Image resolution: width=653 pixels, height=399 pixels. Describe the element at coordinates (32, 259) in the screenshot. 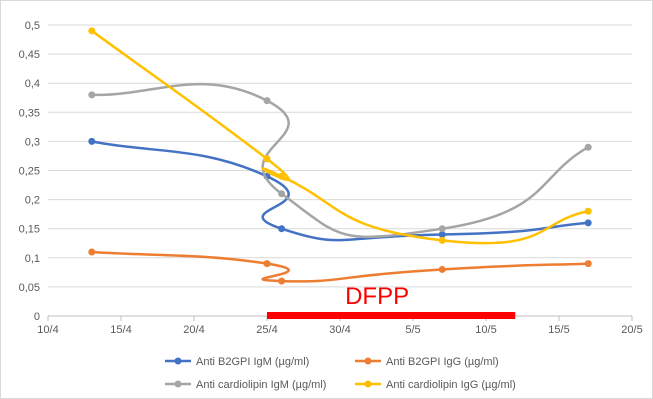

I see `y-tick-label: 0,1` at that location.